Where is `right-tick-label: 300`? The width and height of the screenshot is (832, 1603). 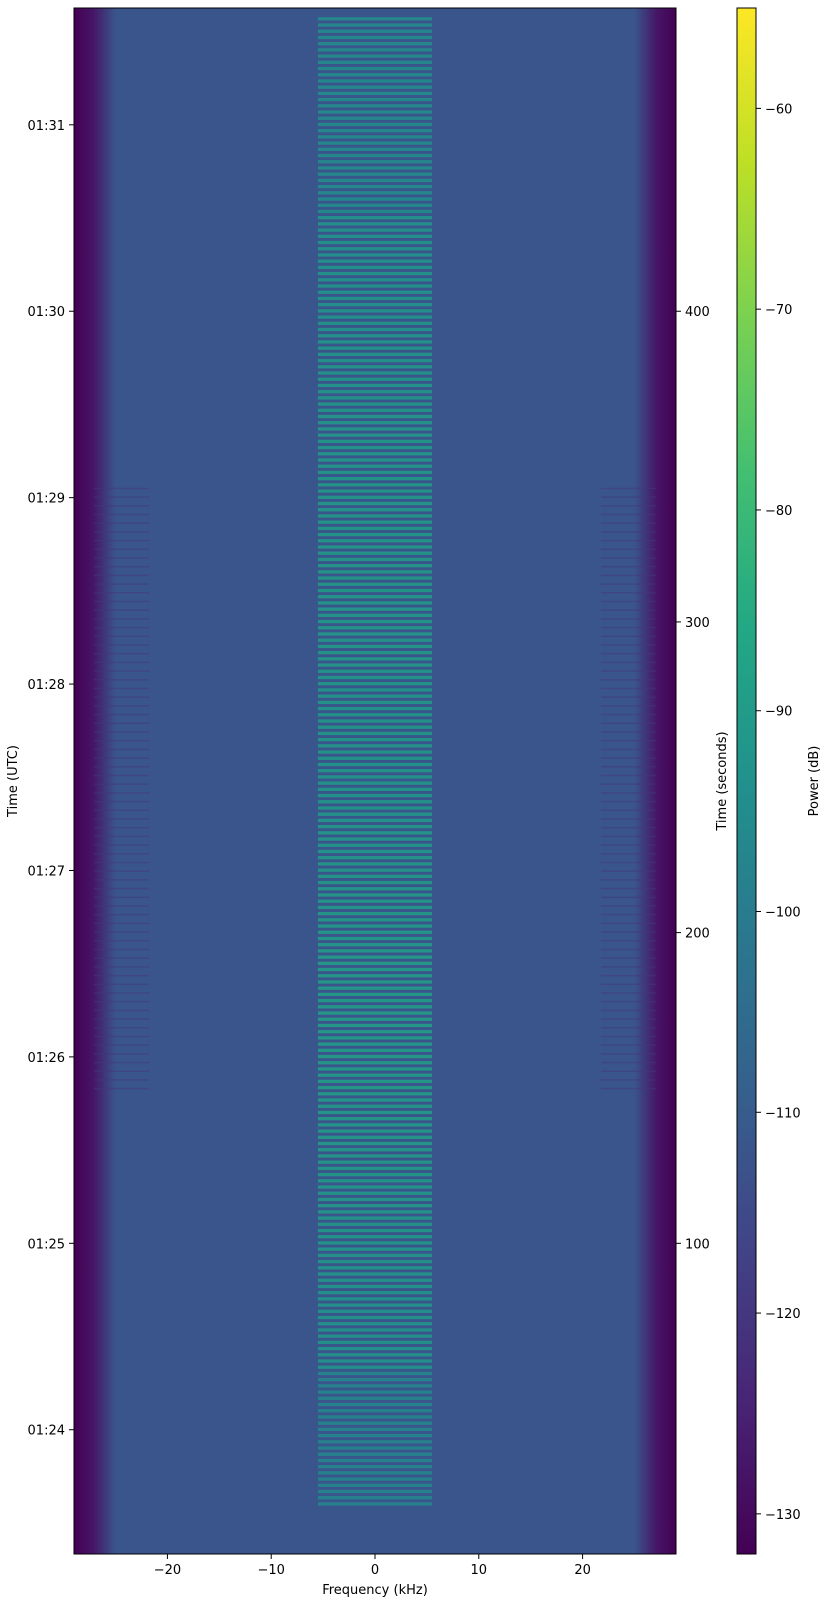 right-tick-label: 300 is located at coordinates (697, 623).